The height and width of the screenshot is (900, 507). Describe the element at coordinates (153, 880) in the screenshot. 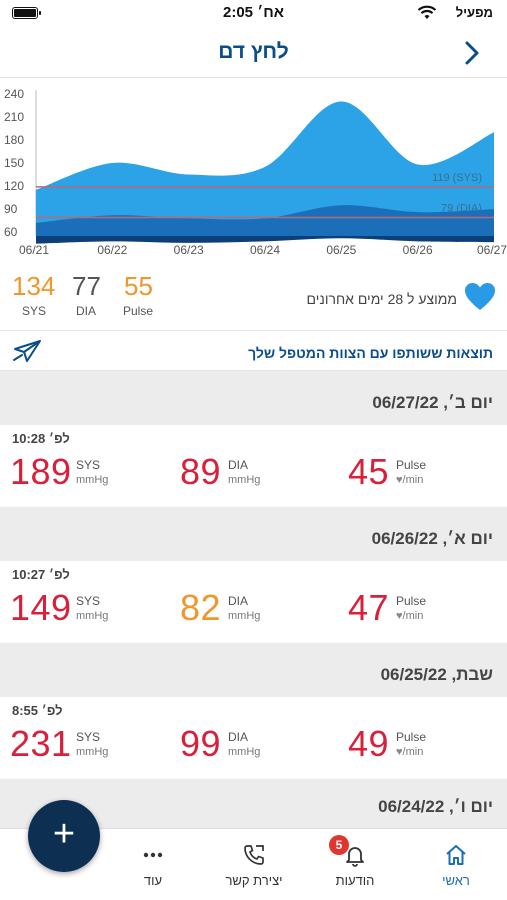

I see `tab-more-label: עוד` at that location.